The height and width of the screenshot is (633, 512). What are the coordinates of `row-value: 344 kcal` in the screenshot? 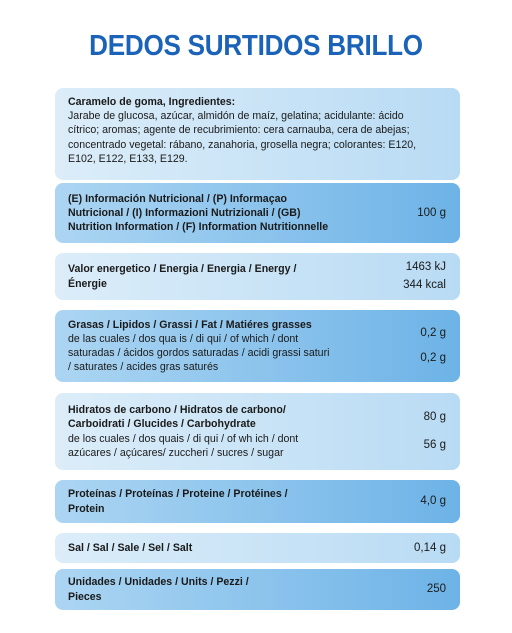 It's located at (424, 284).